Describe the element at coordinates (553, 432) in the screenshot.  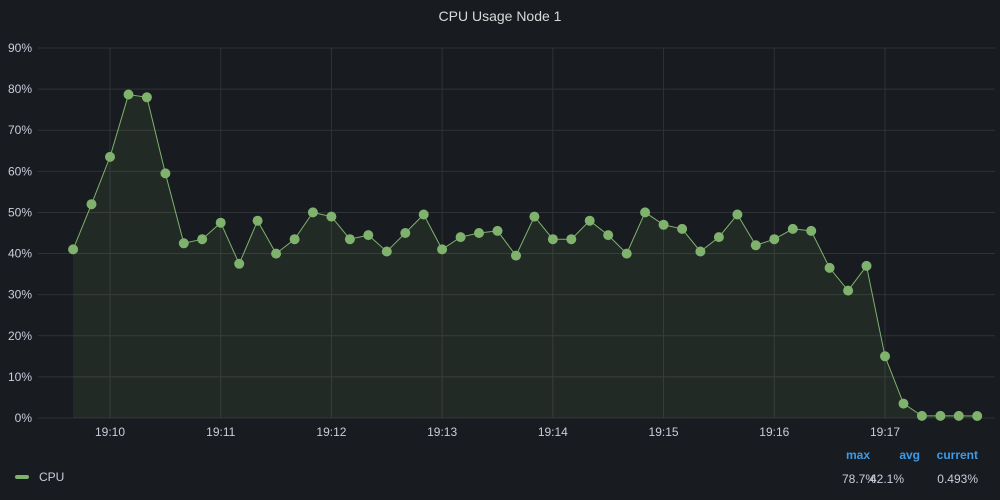
I see `x-tick-label: 19:14` at that location.